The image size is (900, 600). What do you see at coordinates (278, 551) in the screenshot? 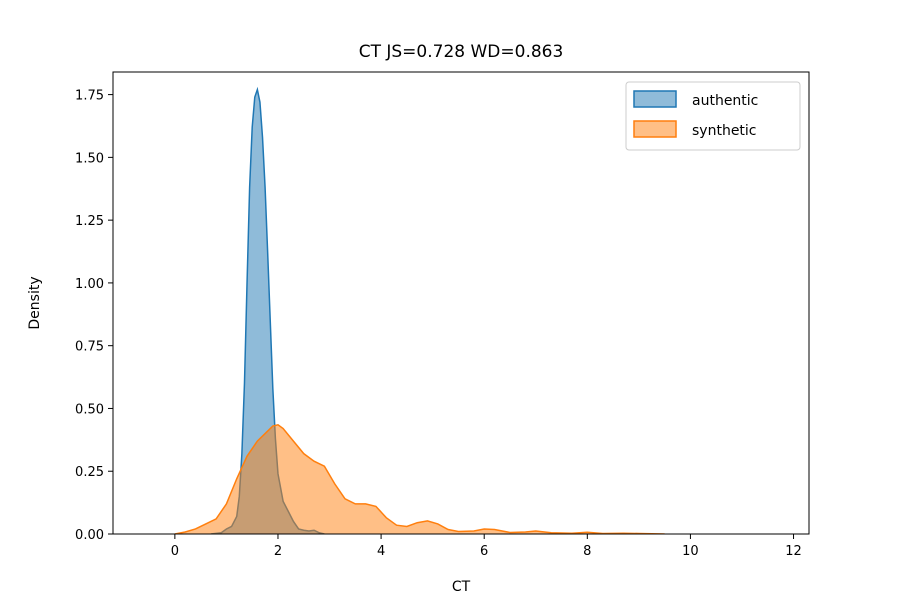
I see `x-tick-label: 2` at bounding box center [278, 551].